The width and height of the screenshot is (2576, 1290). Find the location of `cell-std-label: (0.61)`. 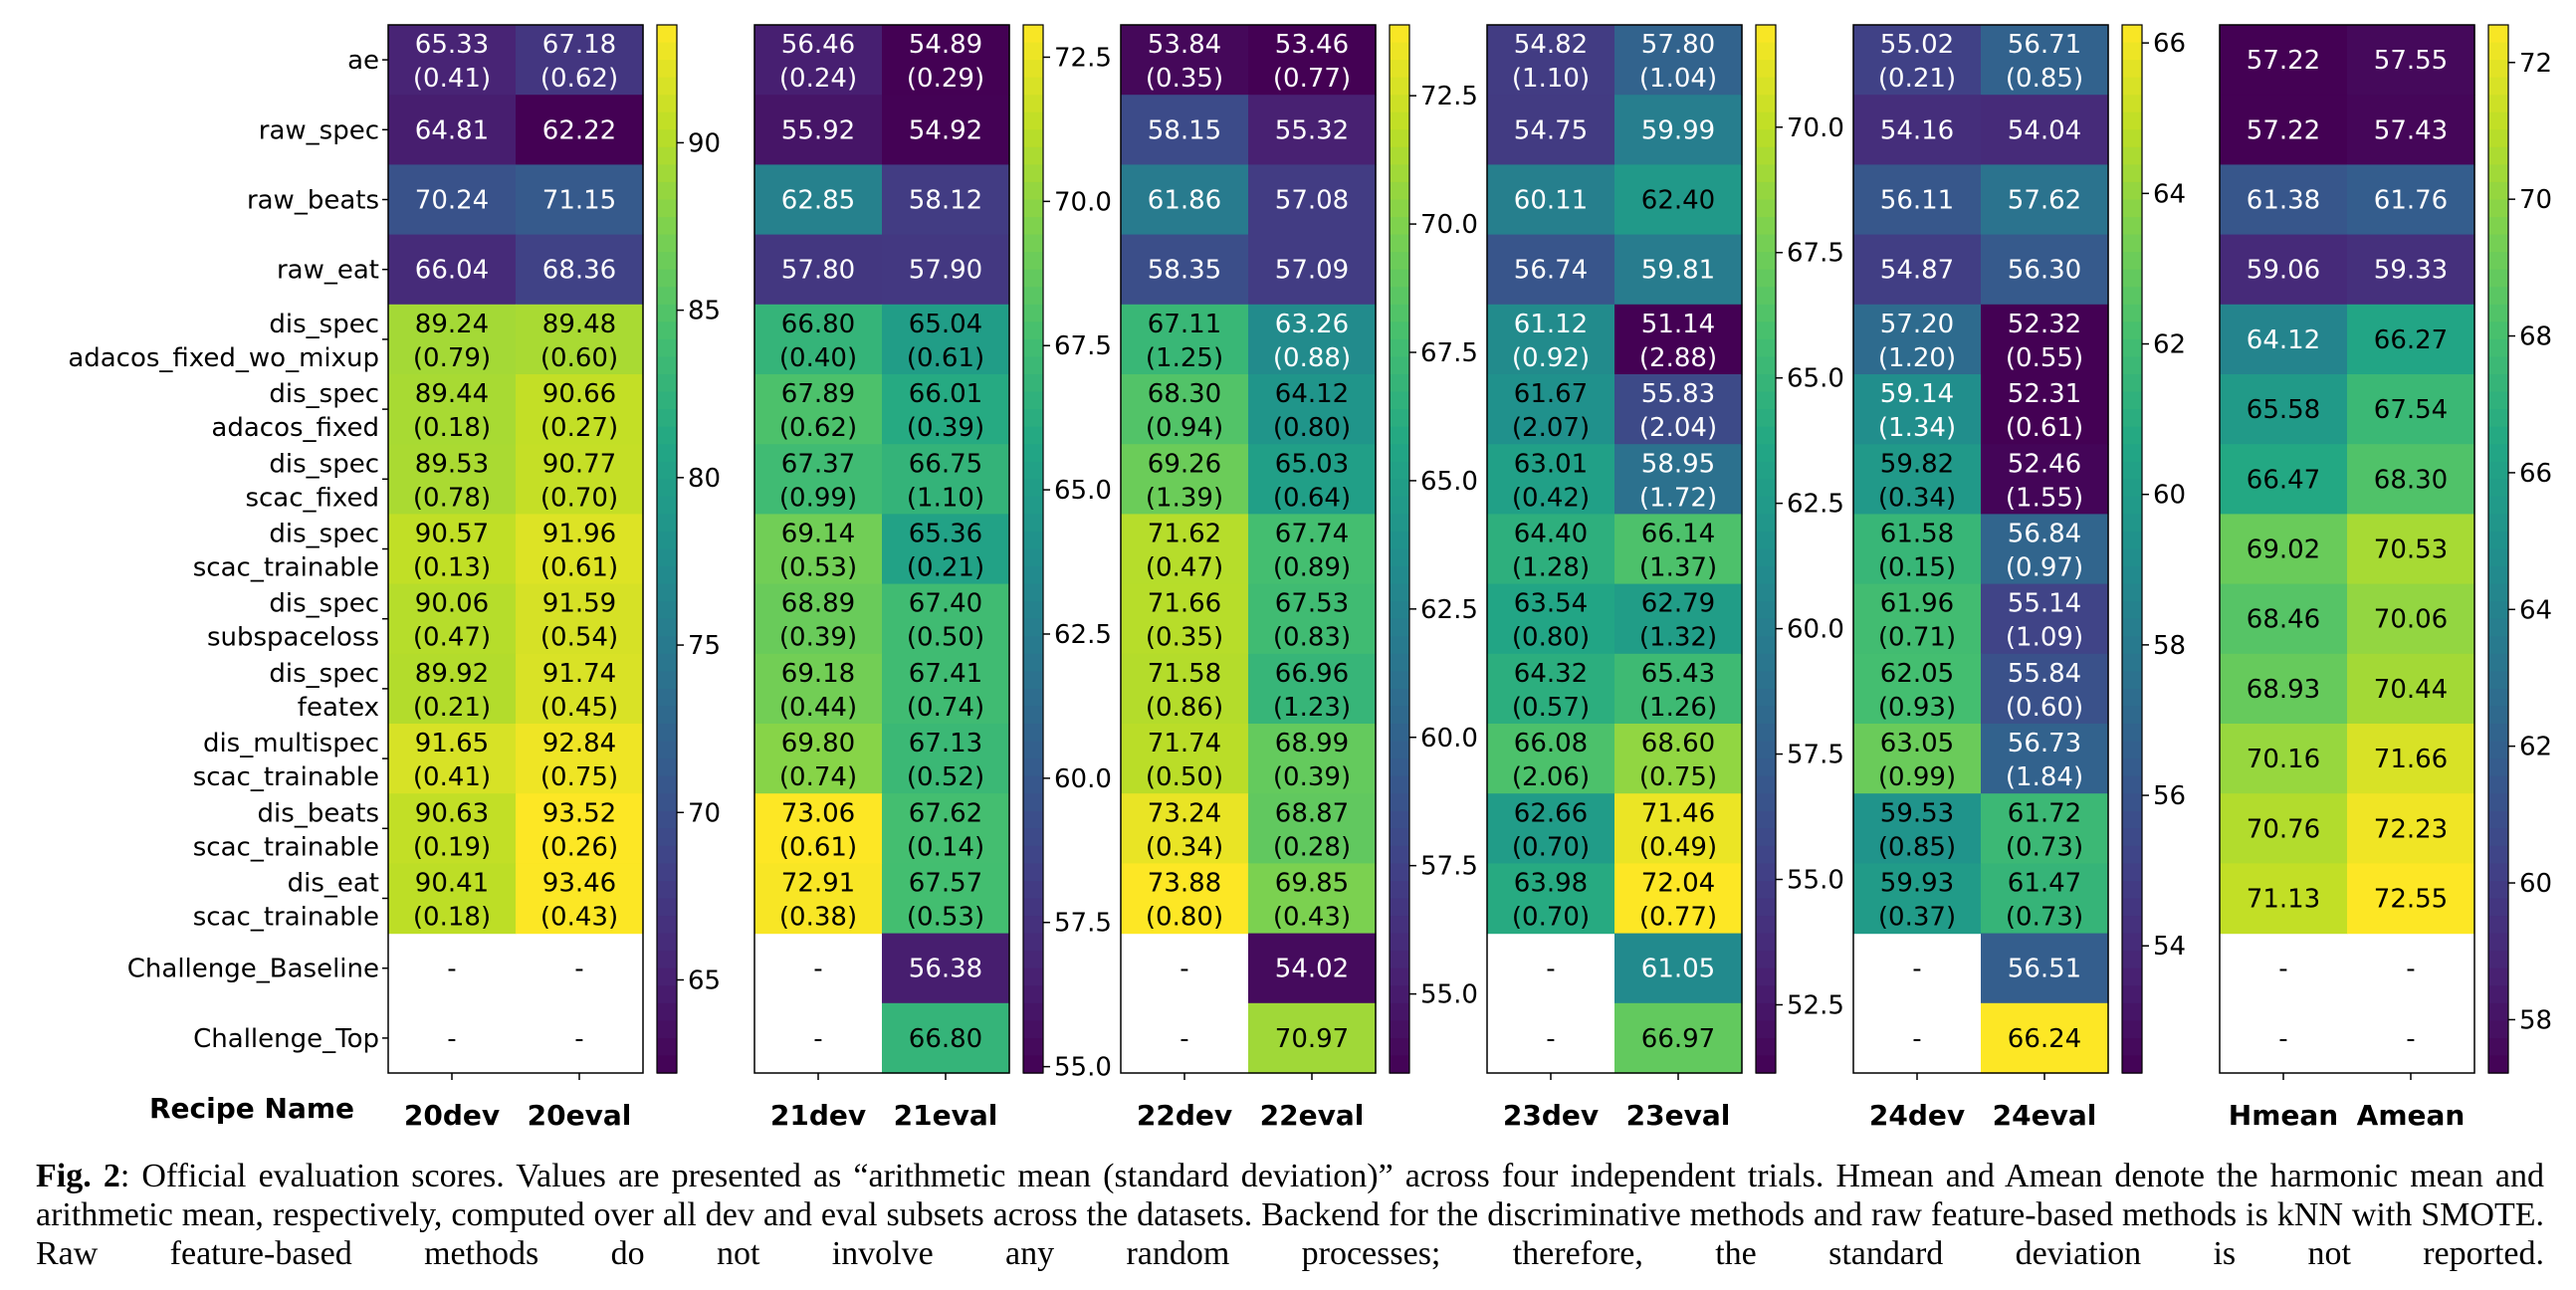

cell-std-label: (0.61) is located at coordinates (818, 847).